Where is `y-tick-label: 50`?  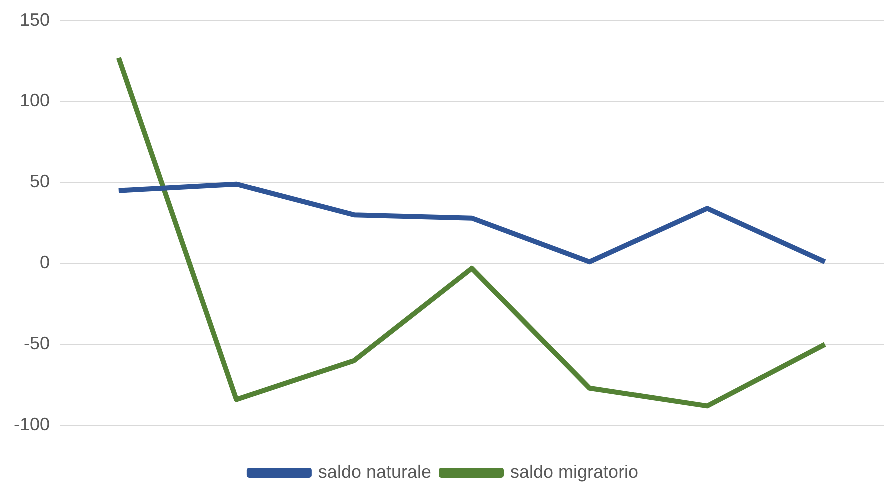
y-tick-label: 50 is located at coordinates (40, 182).